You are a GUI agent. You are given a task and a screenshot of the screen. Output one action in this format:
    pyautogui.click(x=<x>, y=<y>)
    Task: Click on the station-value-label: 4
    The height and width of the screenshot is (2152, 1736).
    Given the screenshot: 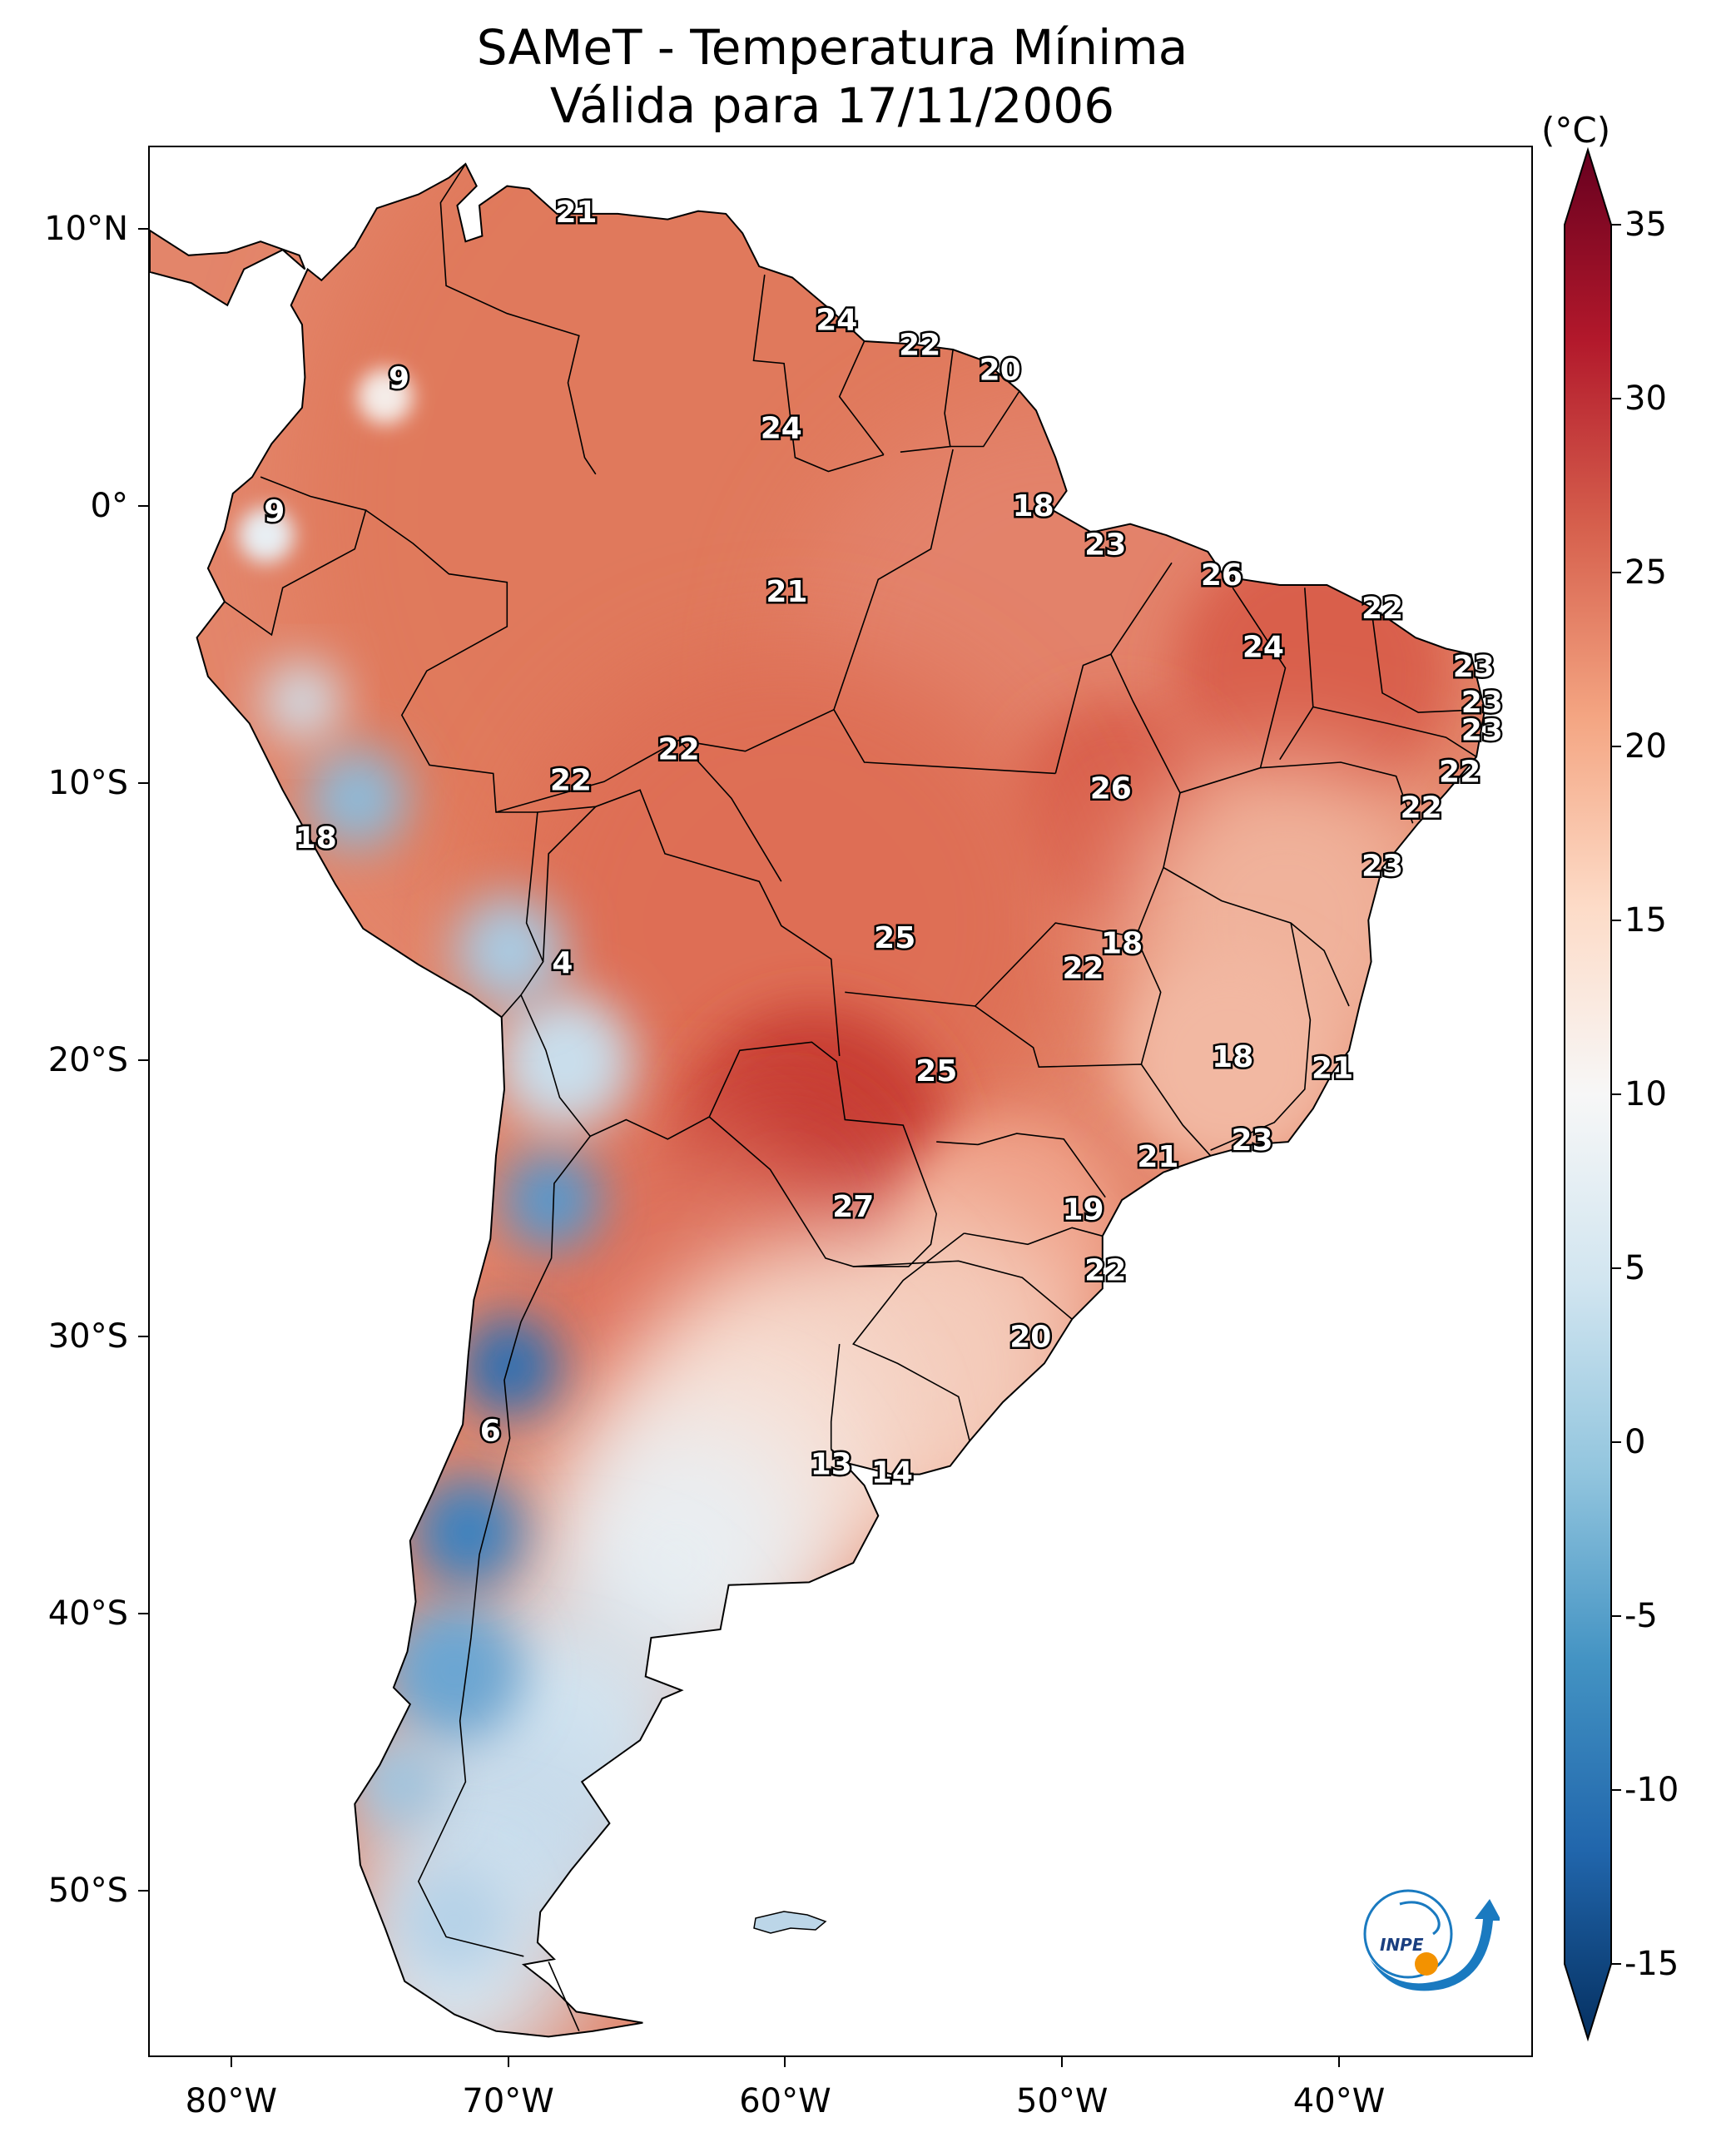 What is the action you would take?
    pyautogui.click(x=562, y=963)
    